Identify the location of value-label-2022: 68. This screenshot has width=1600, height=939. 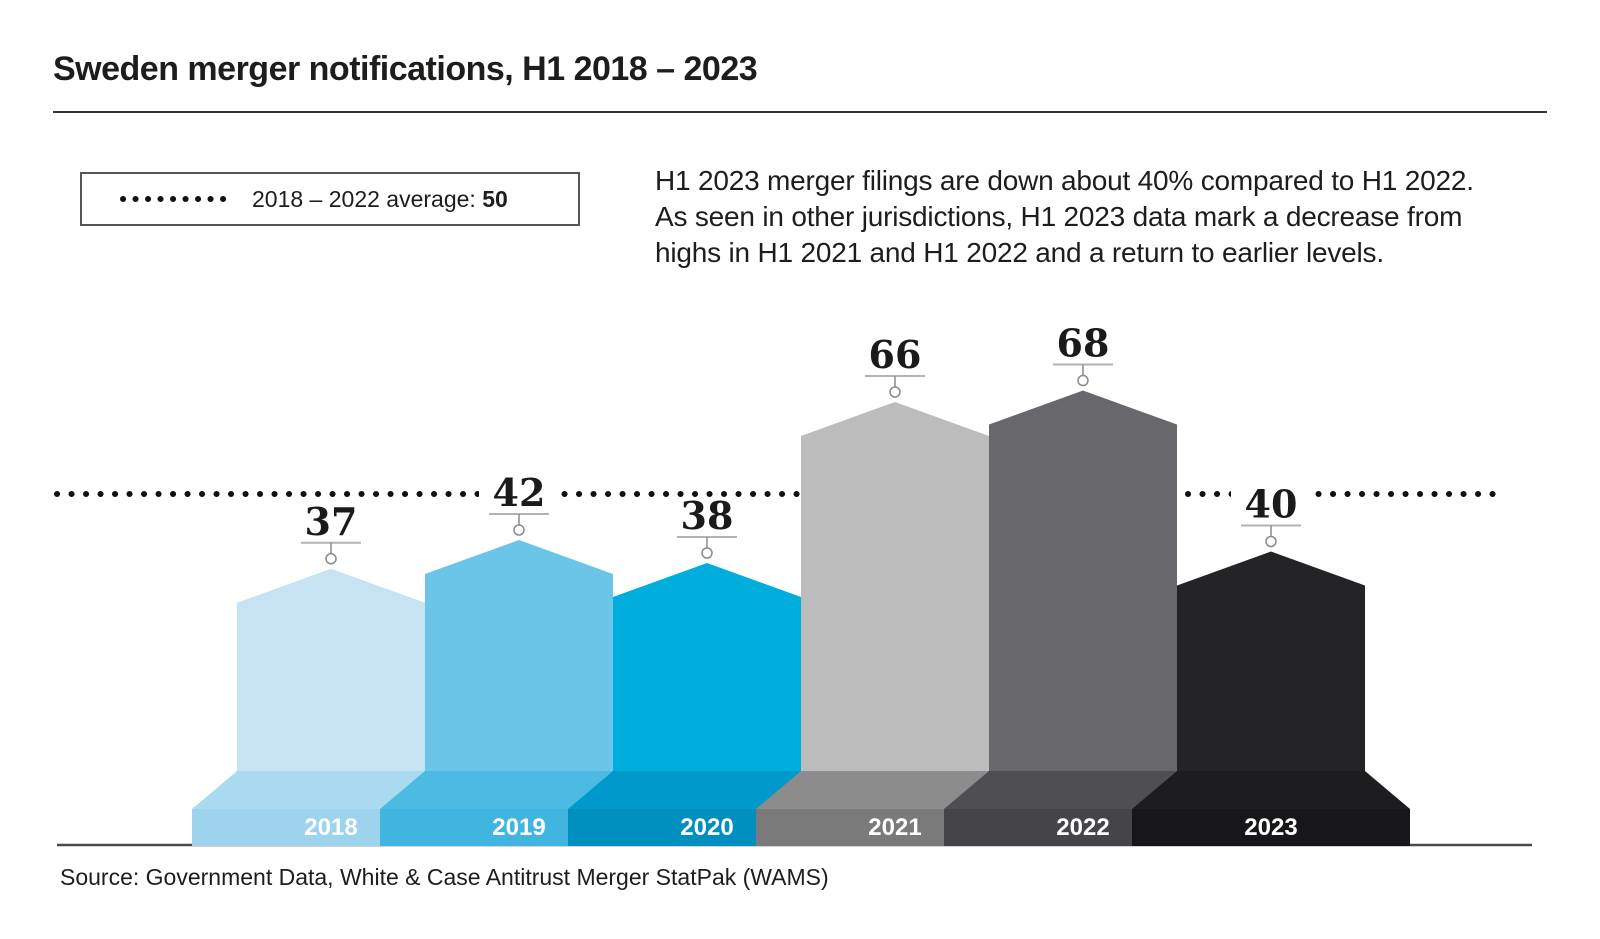
(1083, 343).